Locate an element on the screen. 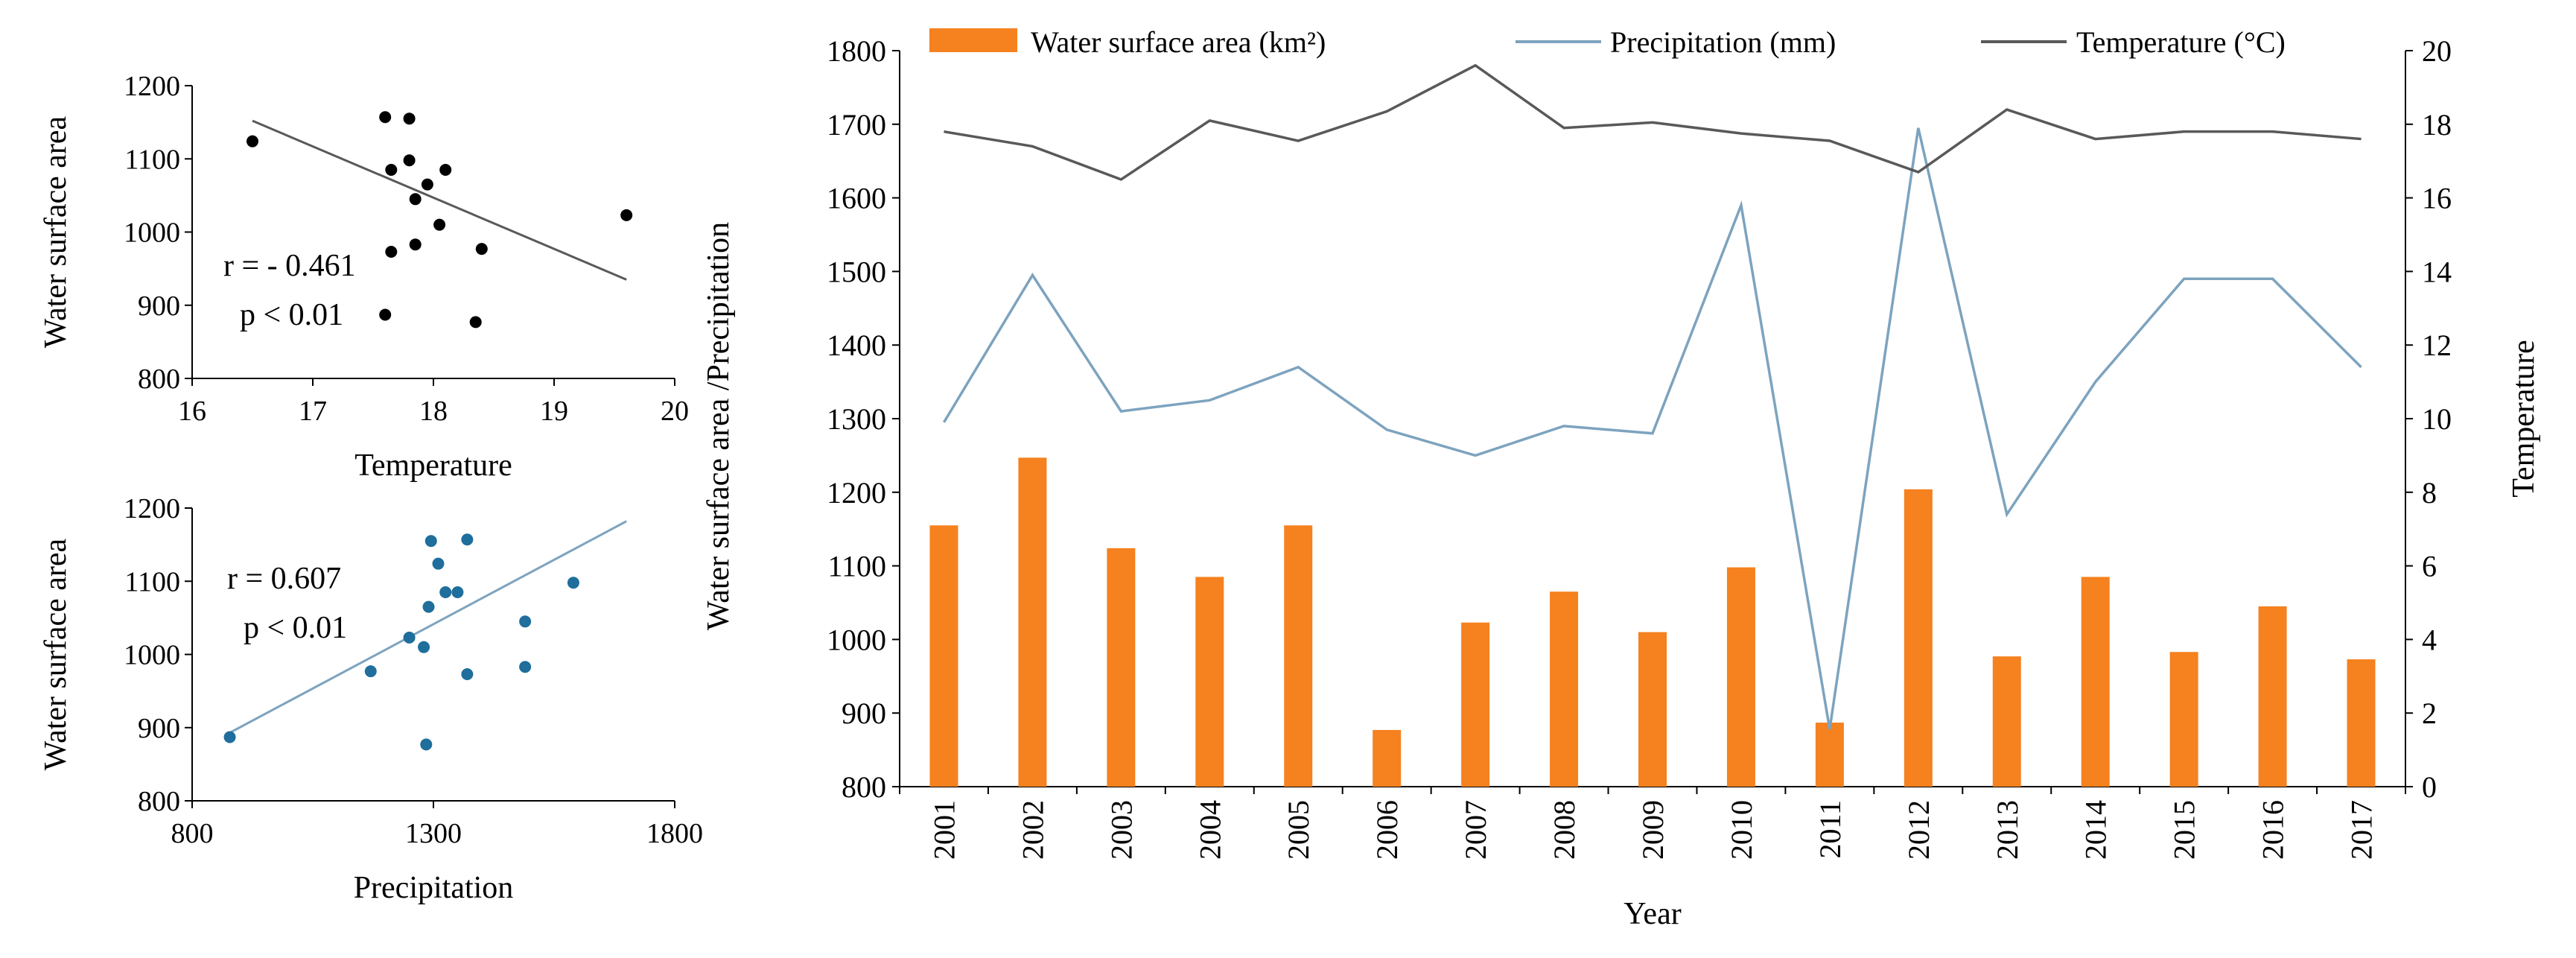  main-right-tick-label: 0 is located at coordinates (2429, 787).